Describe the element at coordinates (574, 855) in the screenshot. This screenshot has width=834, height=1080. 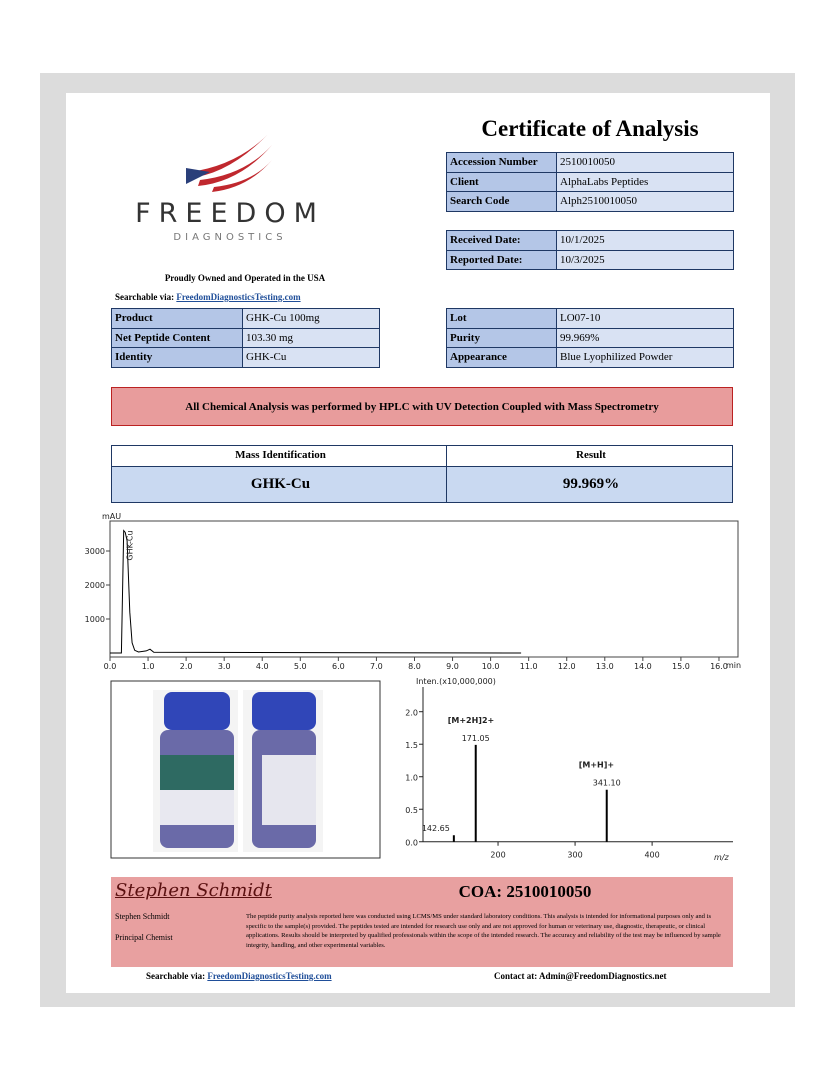
I see `x-tick-label: 300` at that location.